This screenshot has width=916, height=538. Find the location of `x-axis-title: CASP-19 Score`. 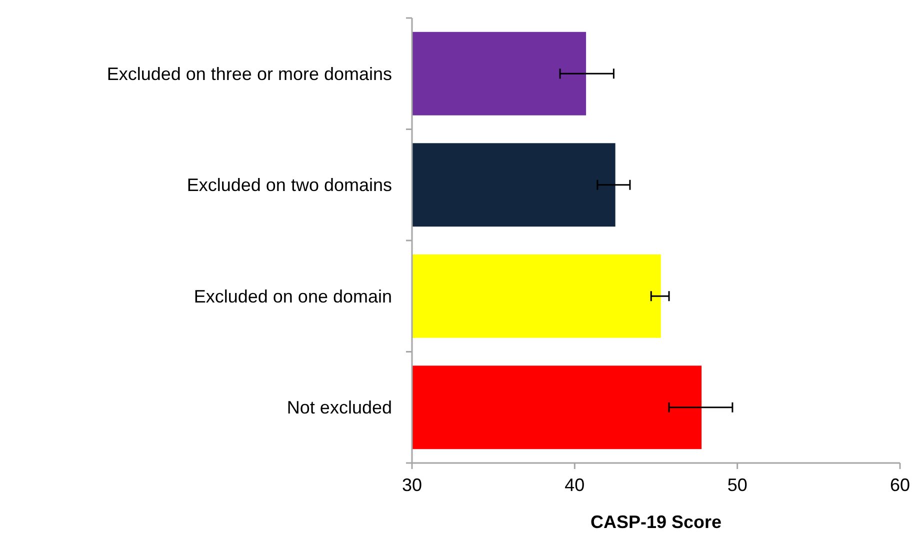

x-axis-title: CASP-19 Score is located at coordinates (656, 522).